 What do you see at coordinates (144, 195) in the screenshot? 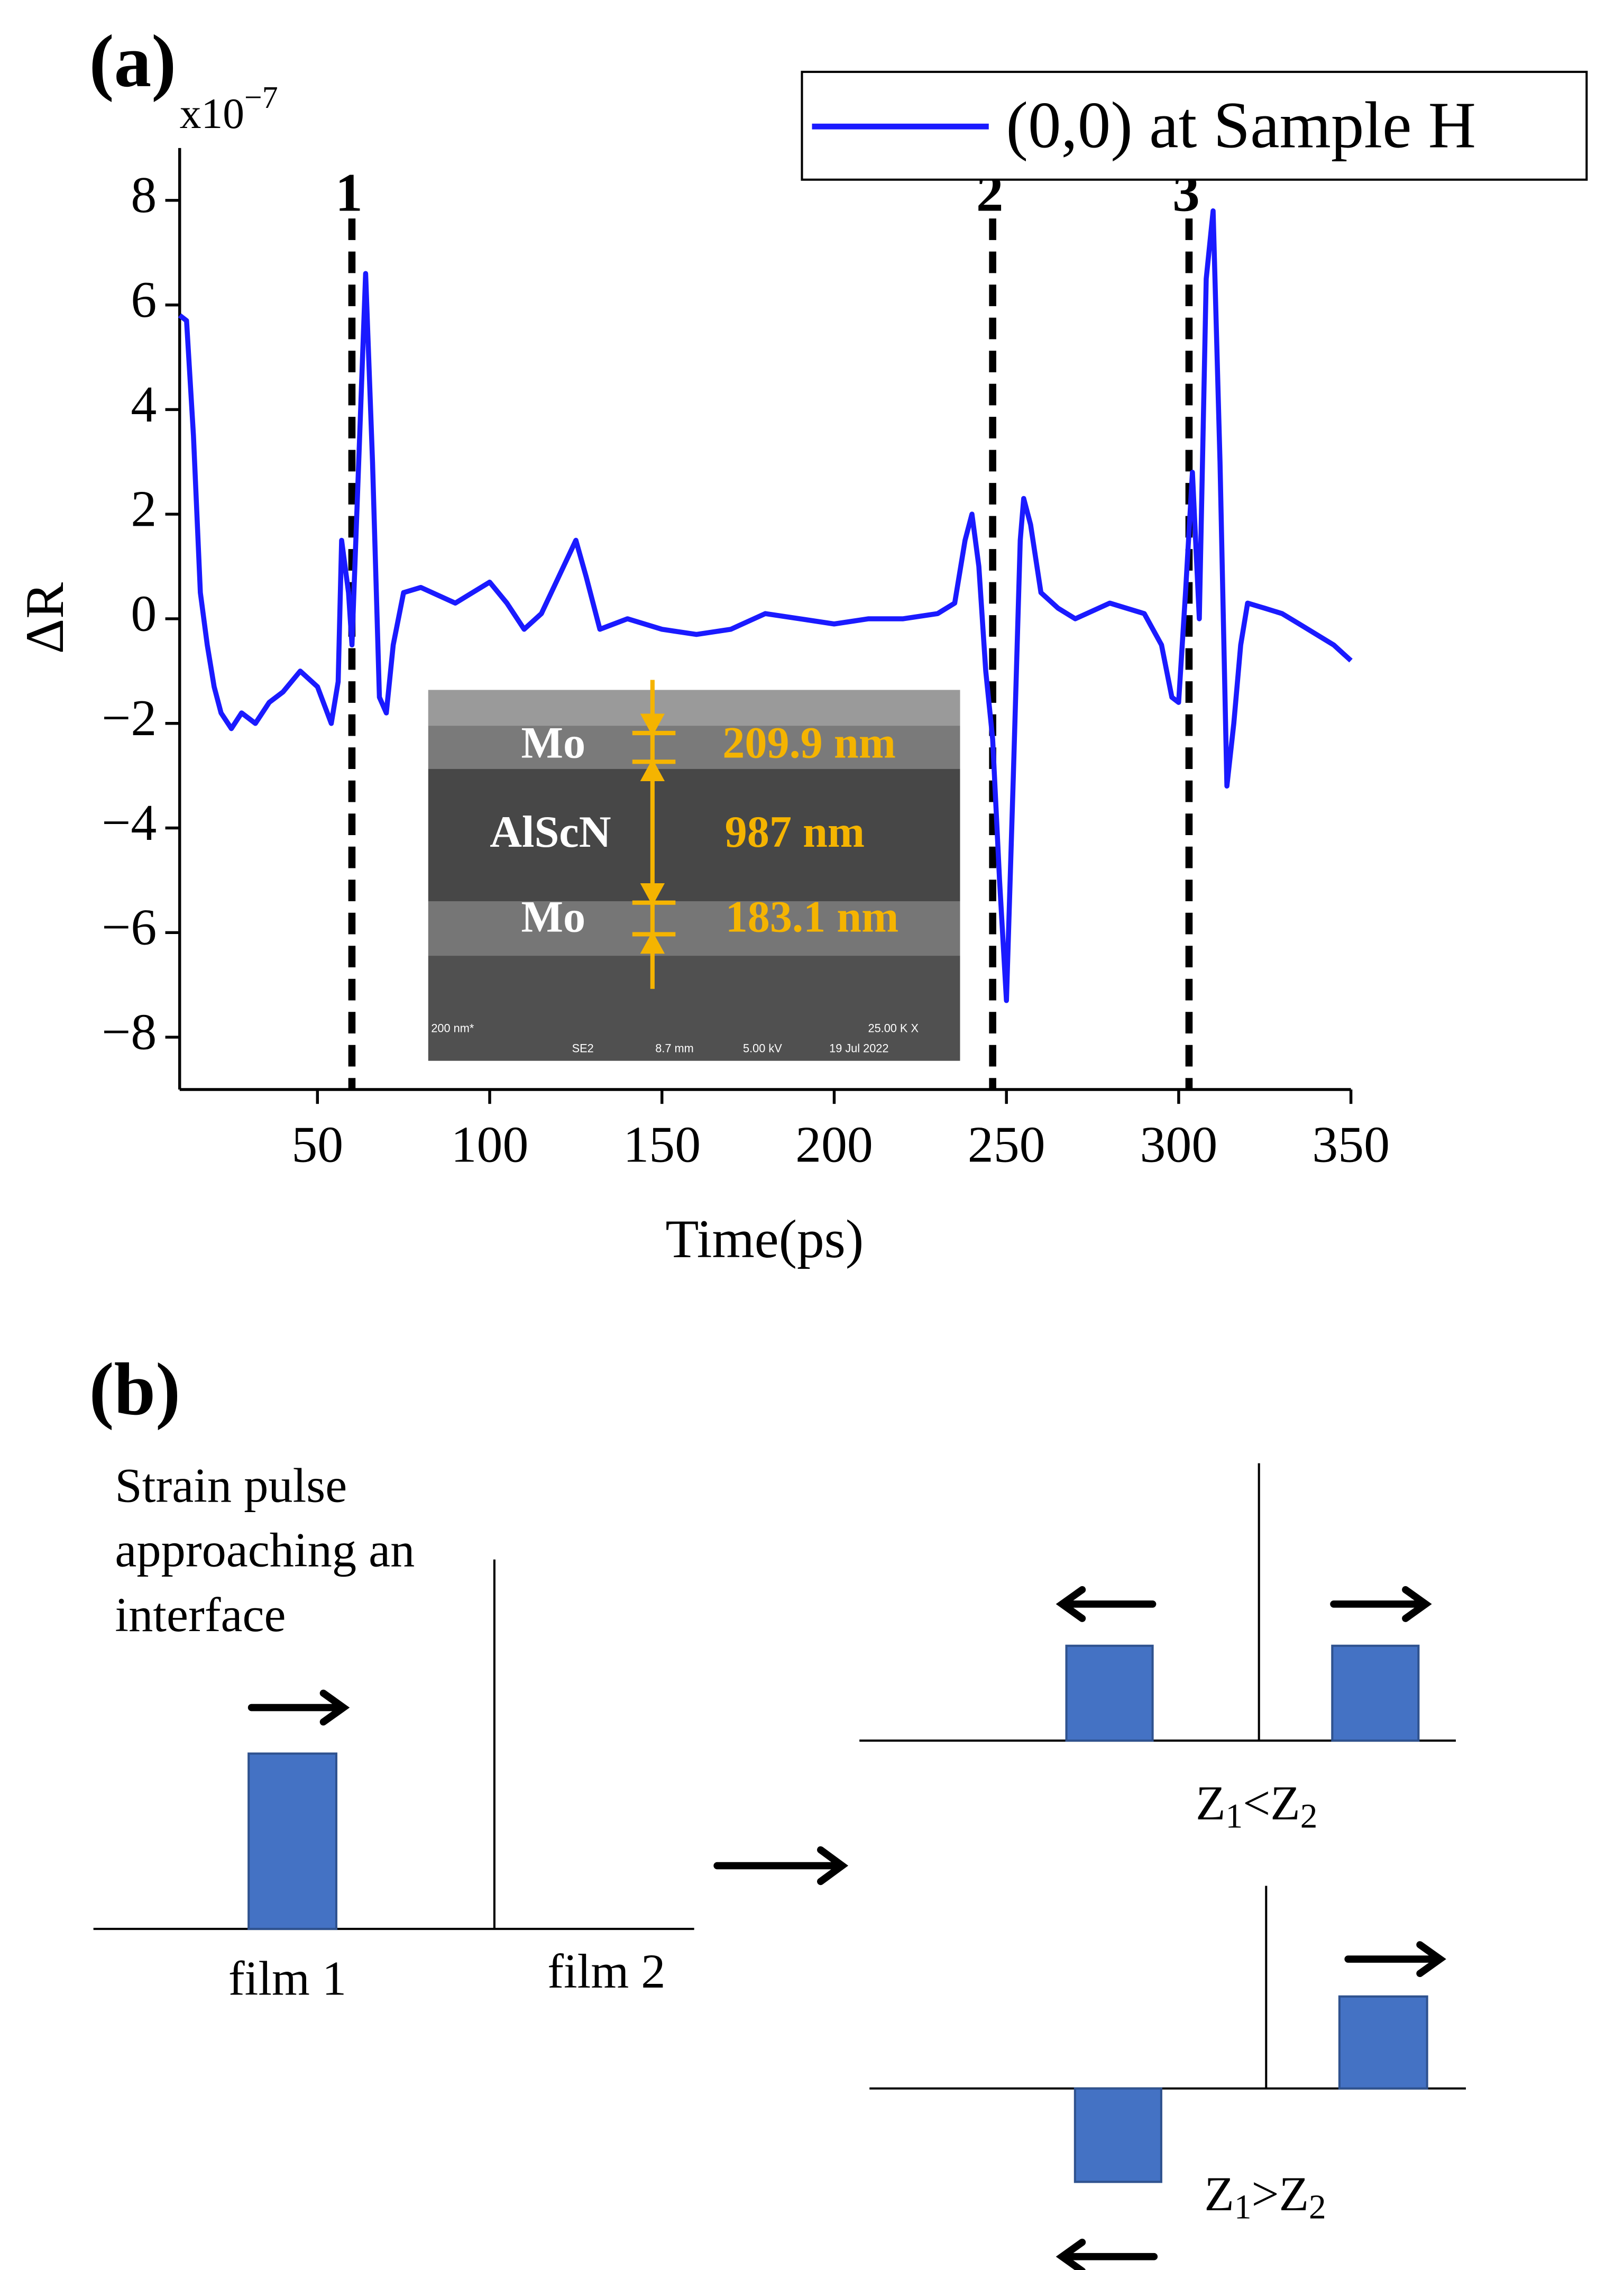
I see `y-tick-label: 8` at bounding box center [144, 195].